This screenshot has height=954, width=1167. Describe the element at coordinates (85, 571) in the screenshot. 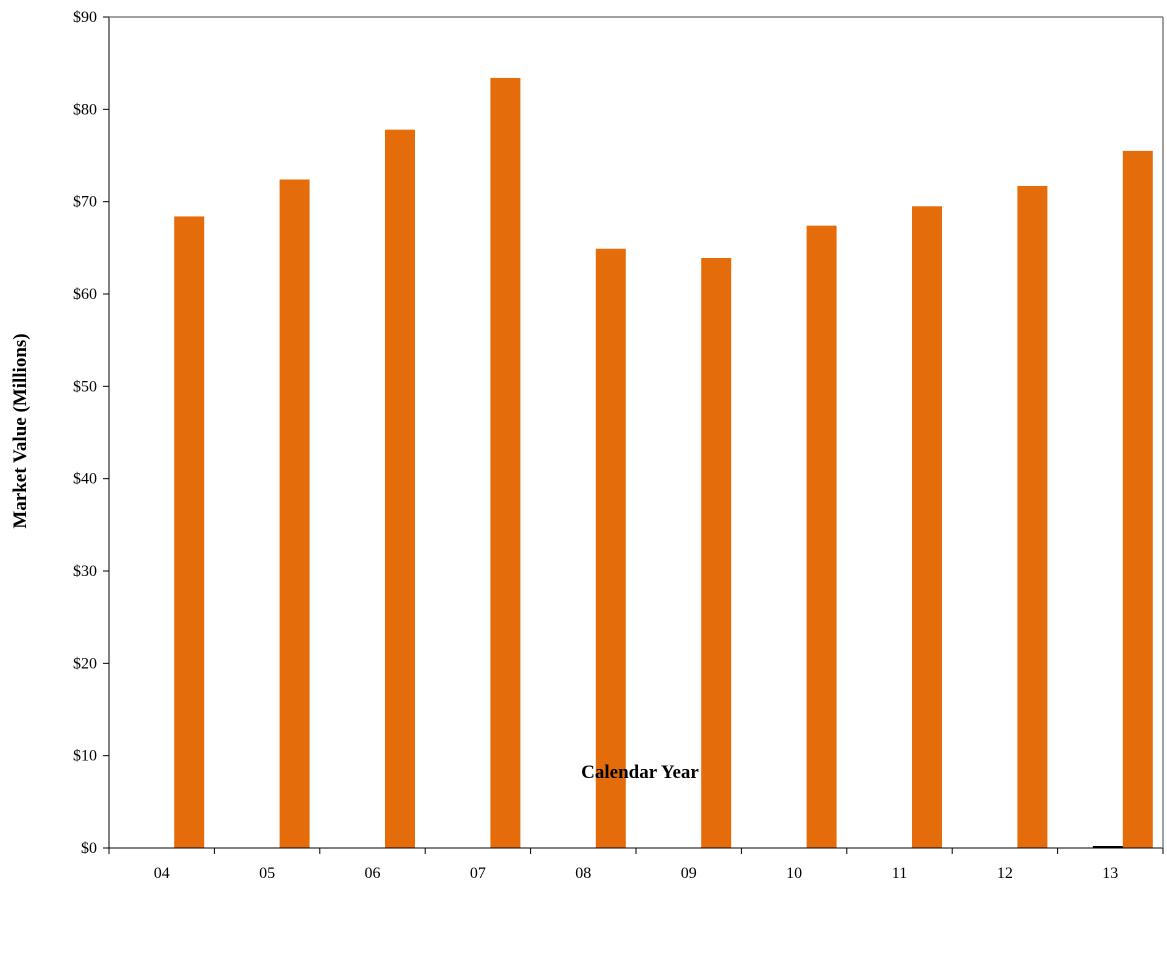

I see `y-tick-label: $30` at that location.